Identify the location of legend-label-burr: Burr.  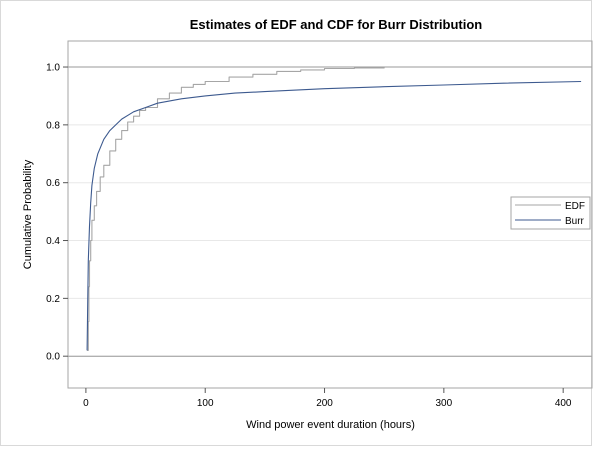
(575, 221).